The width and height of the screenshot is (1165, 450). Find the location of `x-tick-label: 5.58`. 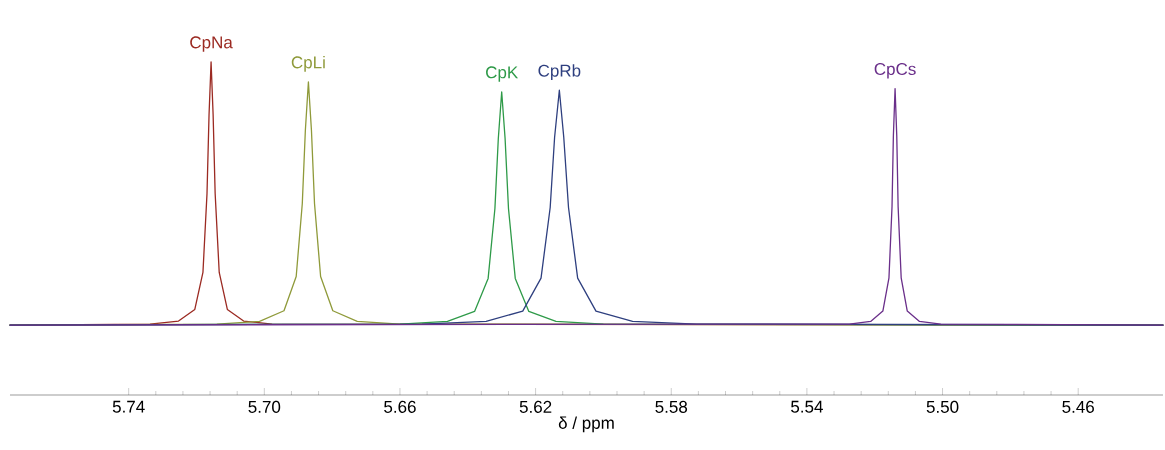

x-tick-label: 5.58 is located at coordinates (671, 406).